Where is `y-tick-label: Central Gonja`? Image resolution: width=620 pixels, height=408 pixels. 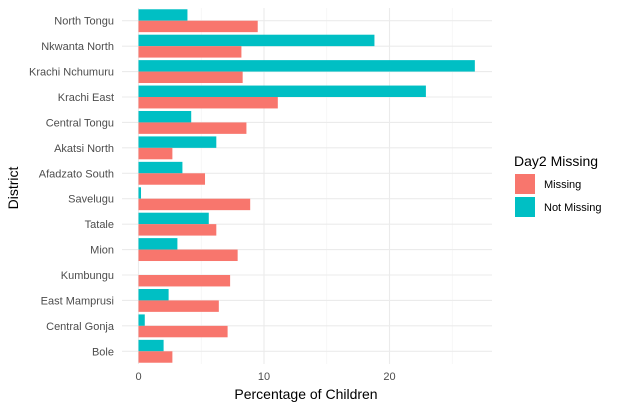 y-tick-label: Central Gonja is located at coordinates (80, 327).